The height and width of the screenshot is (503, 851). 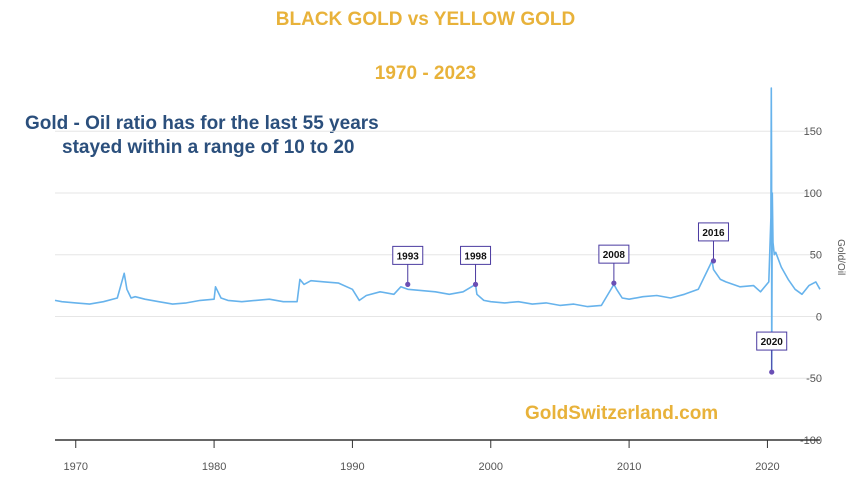 What do you see at coordinates (425, 19) in the screenshot?
I see `chart-title: BLACK GOLD vs YELLOW GOLD` at bounding box center [425, 19].